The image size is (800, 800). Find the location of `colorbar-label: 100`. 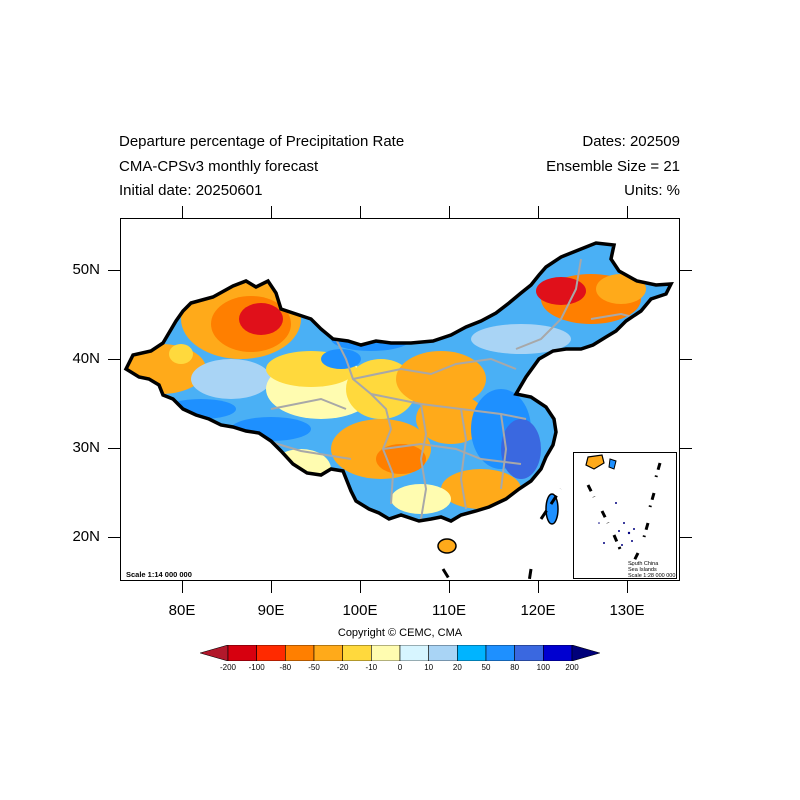

colorbar-label: 100 is located at coordinates (543, 667).